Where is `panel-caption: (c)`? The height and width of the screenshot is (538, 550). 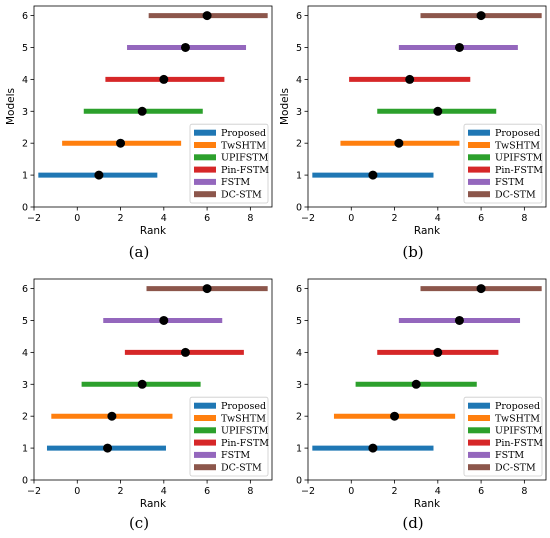
panel-caption: (c) is located at coordinates (139, 523).